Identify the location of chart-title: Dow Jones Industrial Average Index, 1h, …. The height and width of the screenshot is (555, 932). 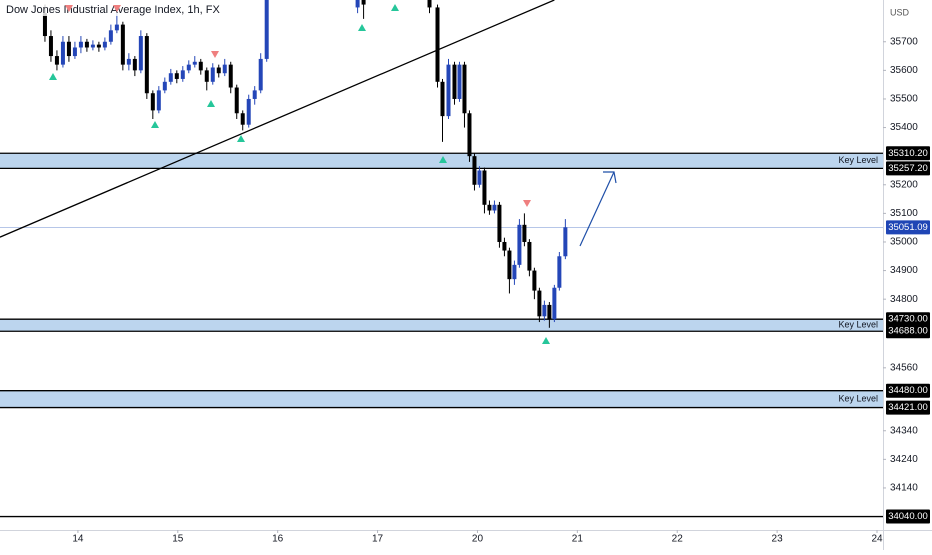
(113, 10).